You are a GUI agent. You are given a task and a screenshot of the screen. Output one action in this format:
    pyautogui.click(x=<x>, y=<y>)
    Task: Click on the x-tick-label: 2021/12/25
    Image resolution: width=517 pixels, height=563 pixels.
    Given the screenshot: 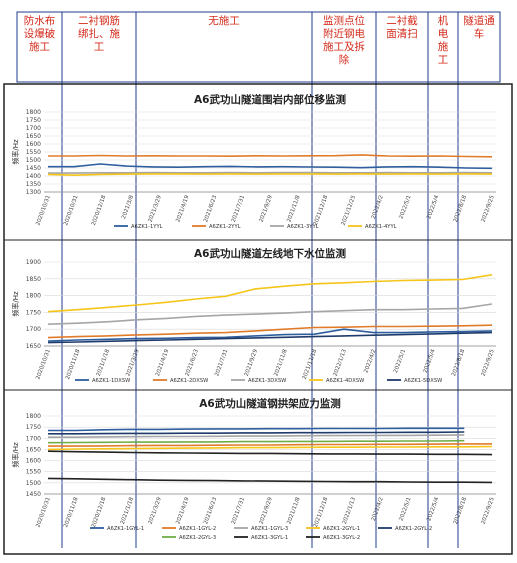 What is the action you would take?
    pyautogui.click(x=349, y=210)
    